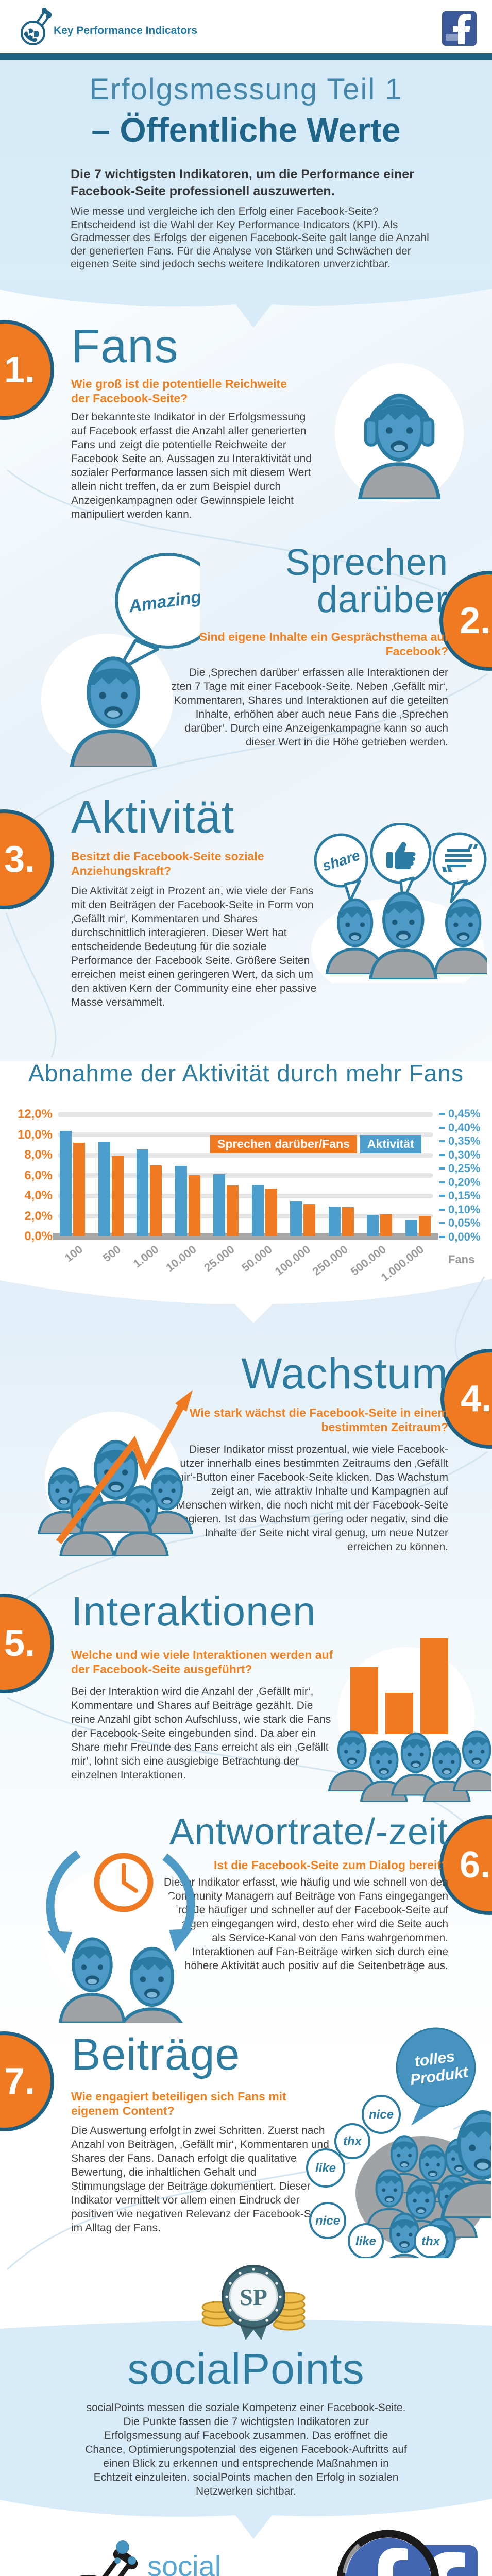  I want to click on chart-bottom-wave-shape, so click(246, 1303).